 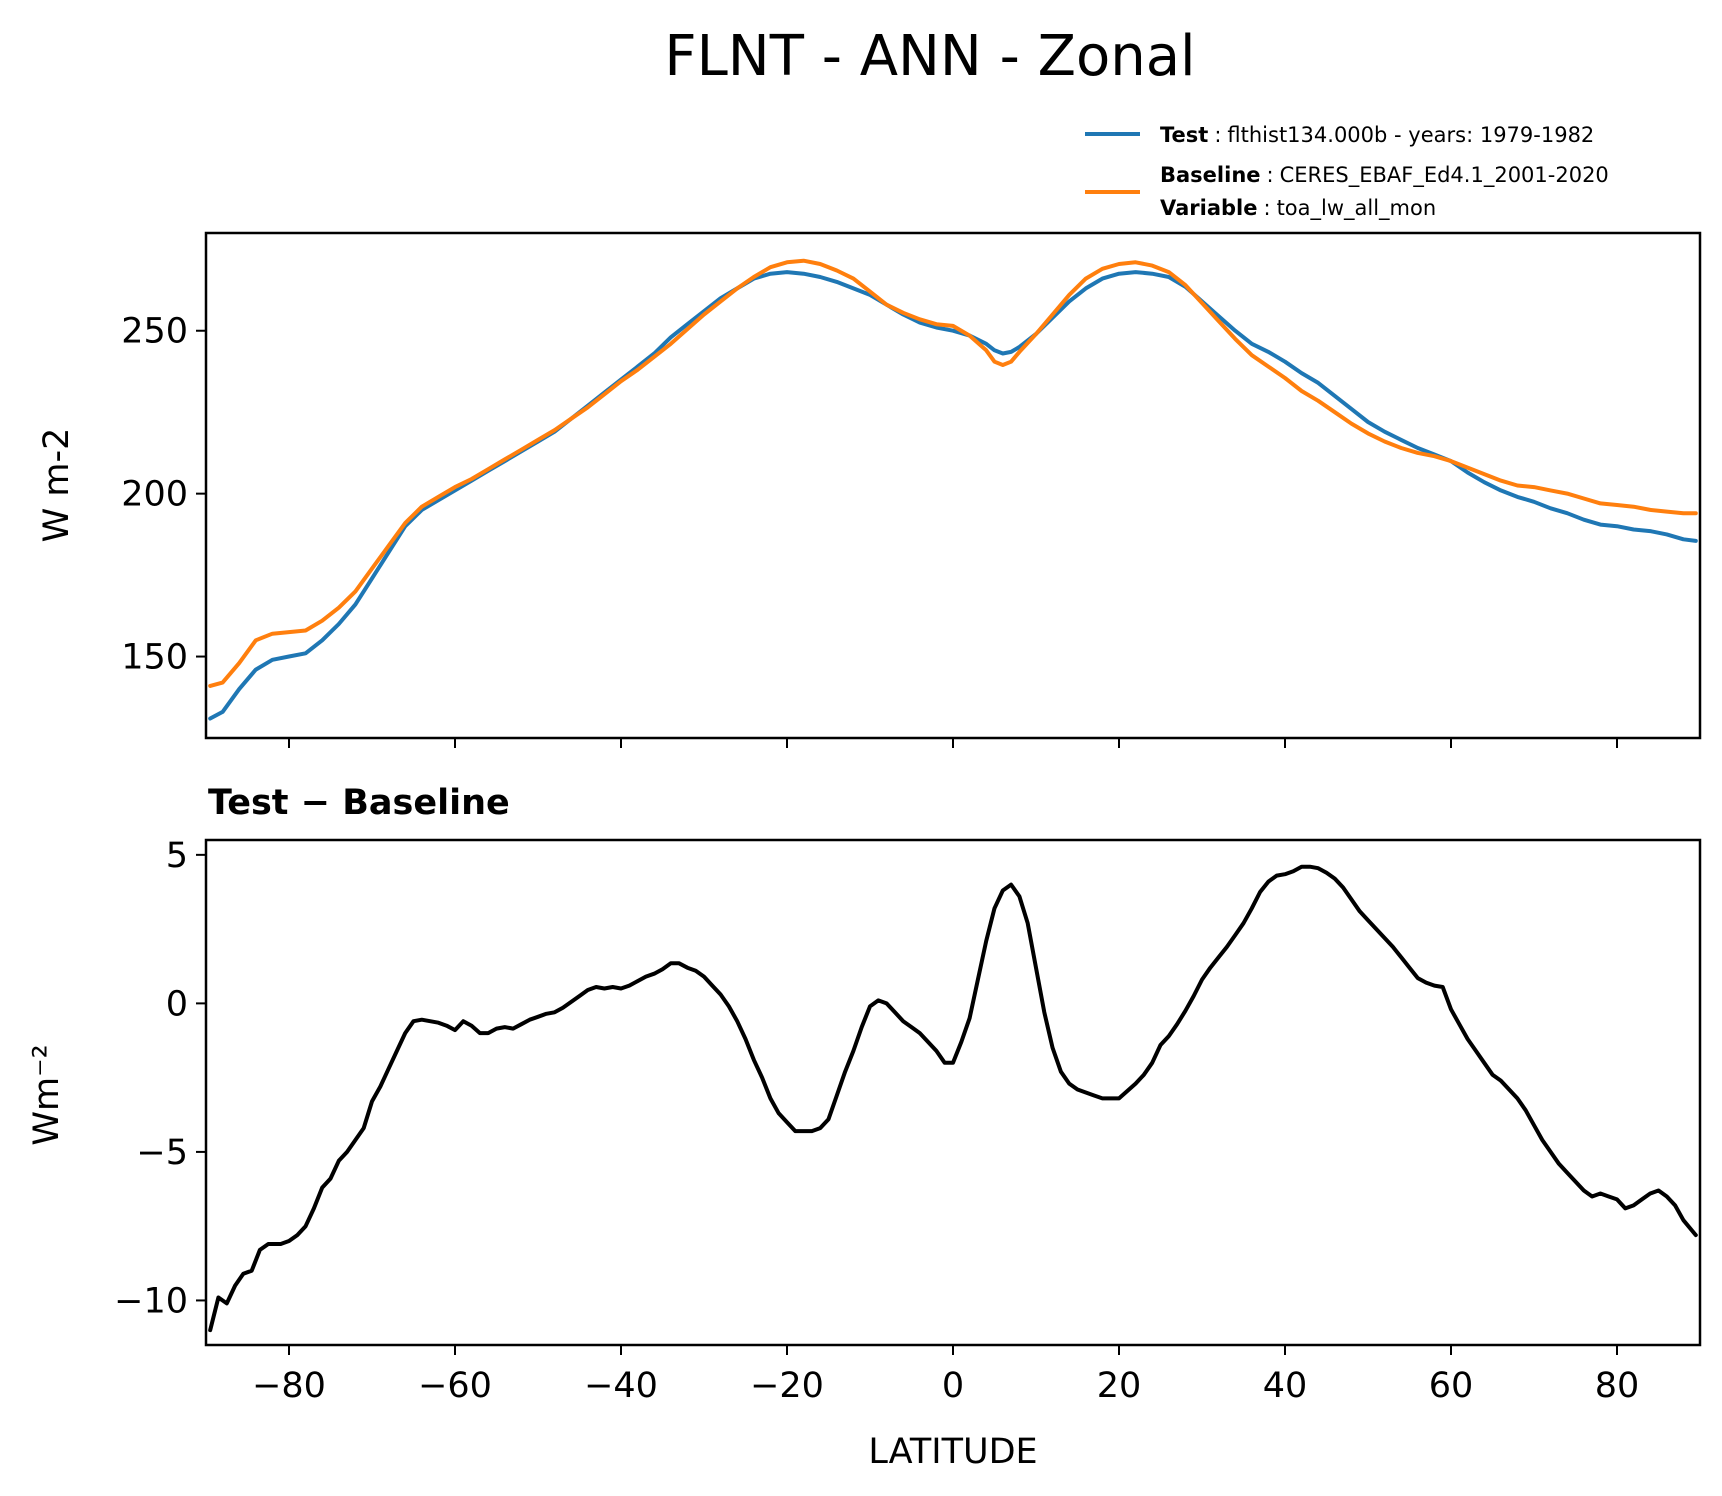 I want to click on y-tick-label: −5, so click(x=162, y=1153).